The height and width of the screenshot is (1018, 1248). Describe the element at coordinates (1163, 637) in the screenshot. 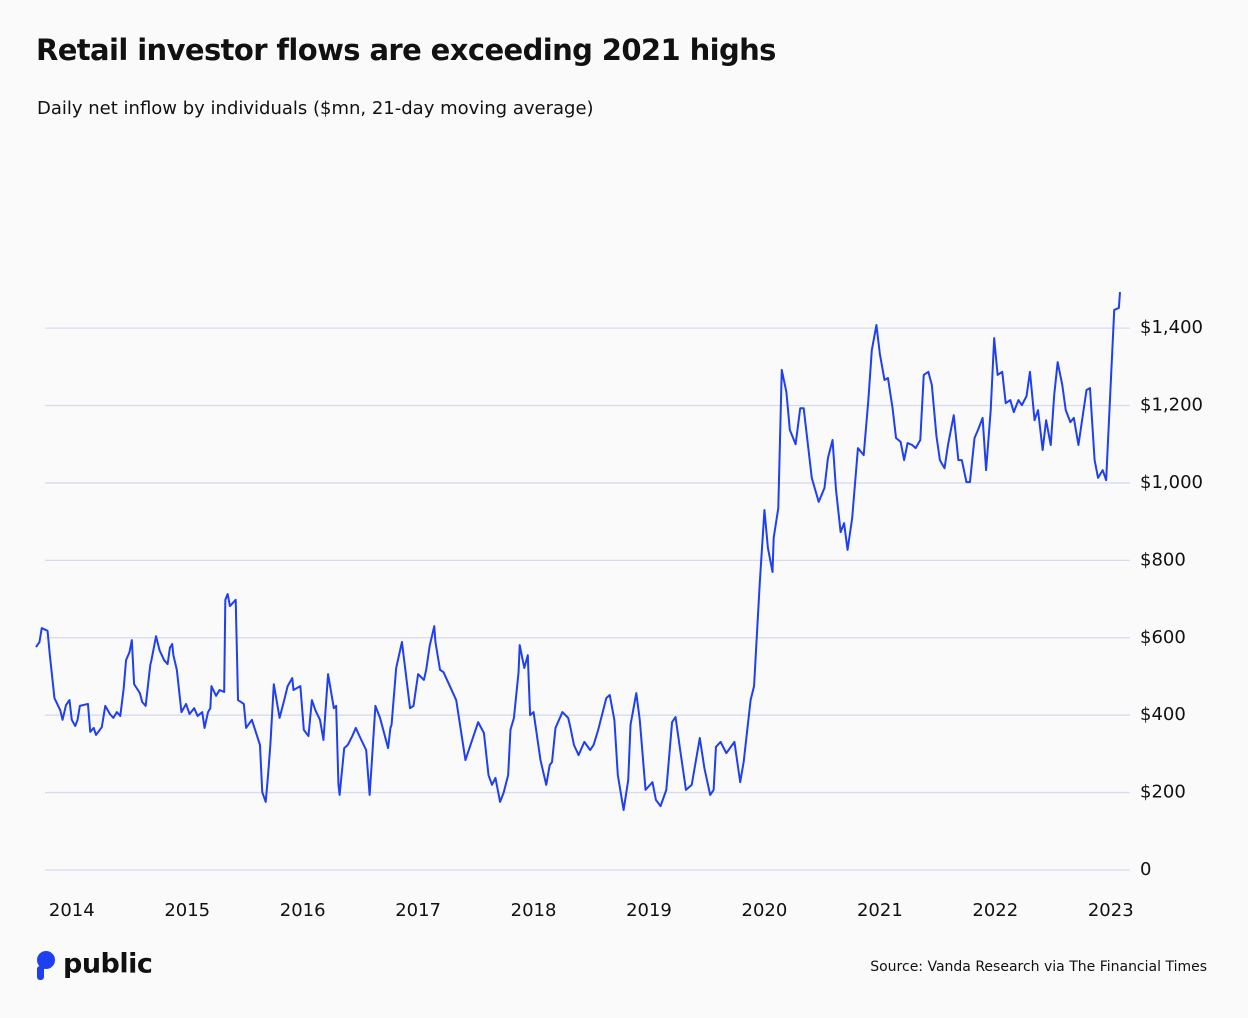

I see `y-tick-label: $600` at that location.